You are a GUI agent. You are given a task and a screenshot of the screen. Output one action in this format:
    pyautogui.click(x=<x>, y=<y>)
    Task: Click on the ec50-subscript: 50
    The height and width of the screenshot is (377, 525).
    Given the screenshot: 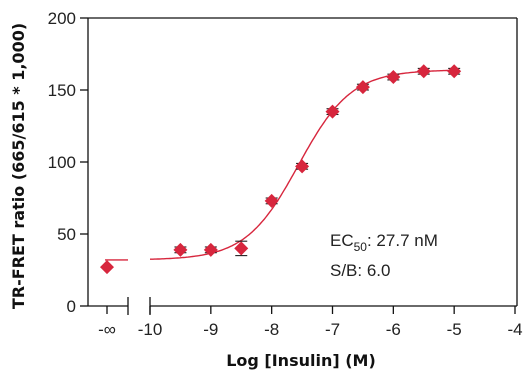 What is the action you would take?
    pyautogui.click(x=361, y=247)
    